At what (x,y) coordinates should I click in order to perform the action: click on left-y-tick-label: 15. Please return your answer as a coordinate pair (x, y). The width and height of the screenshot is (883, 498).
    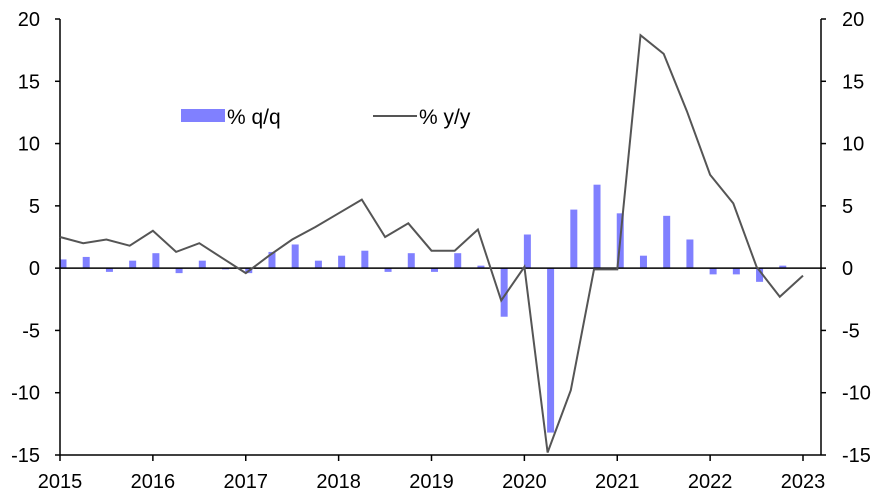
    Looking at the image, I should click on (29, 82).